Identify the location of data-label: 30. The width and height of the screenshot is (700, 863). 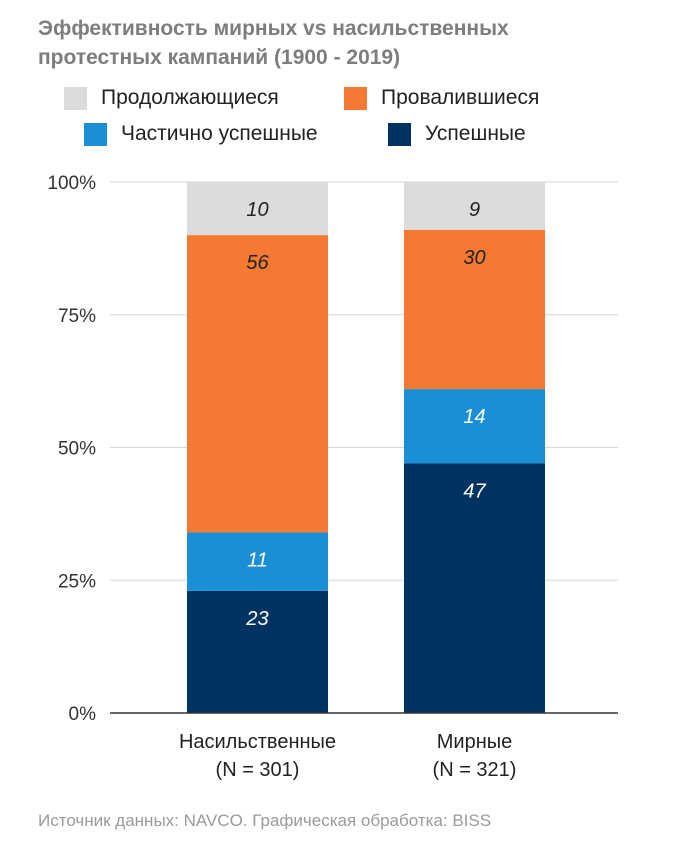
(474, 258).